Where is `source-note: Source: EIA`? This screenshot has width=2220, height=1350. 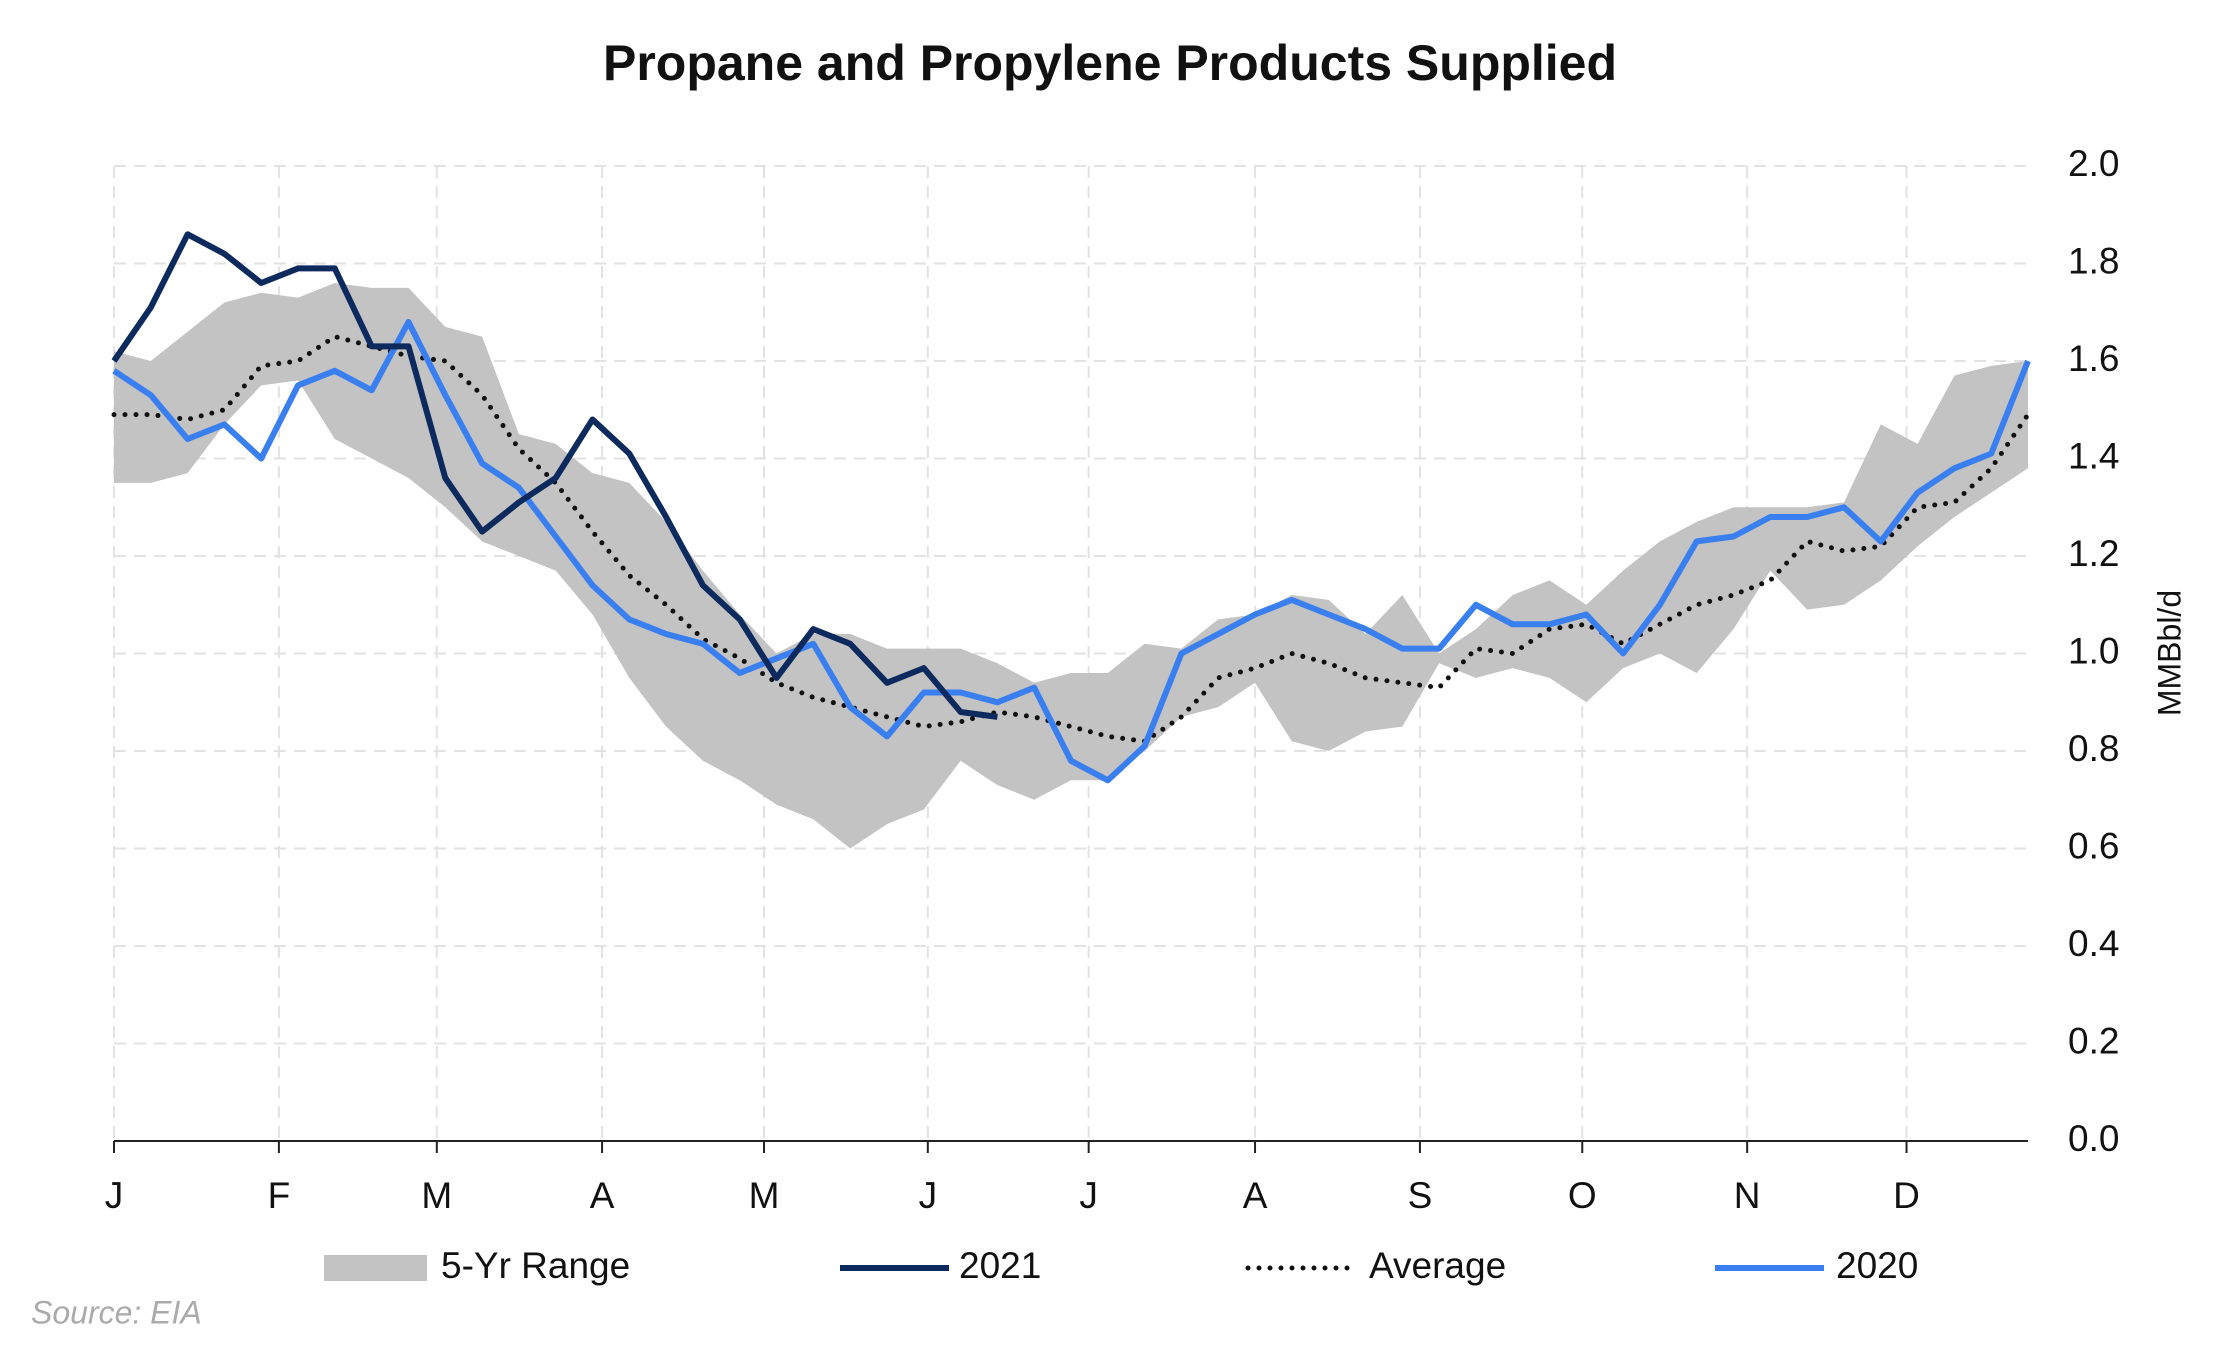
source-note: Source: EIA is located at coordinates (116, 1312).